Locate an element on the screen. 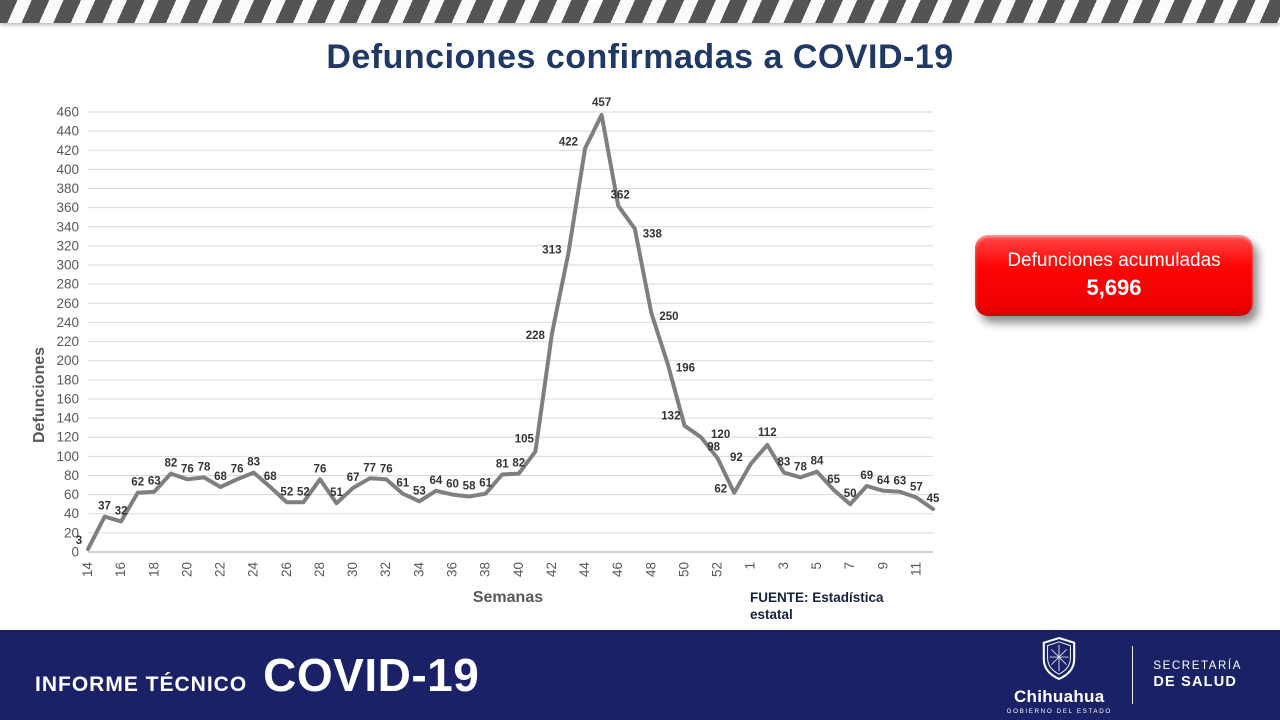 This screenshot has width=1280, height=720. svg-text: 40 is located at coordinates (71, 513).